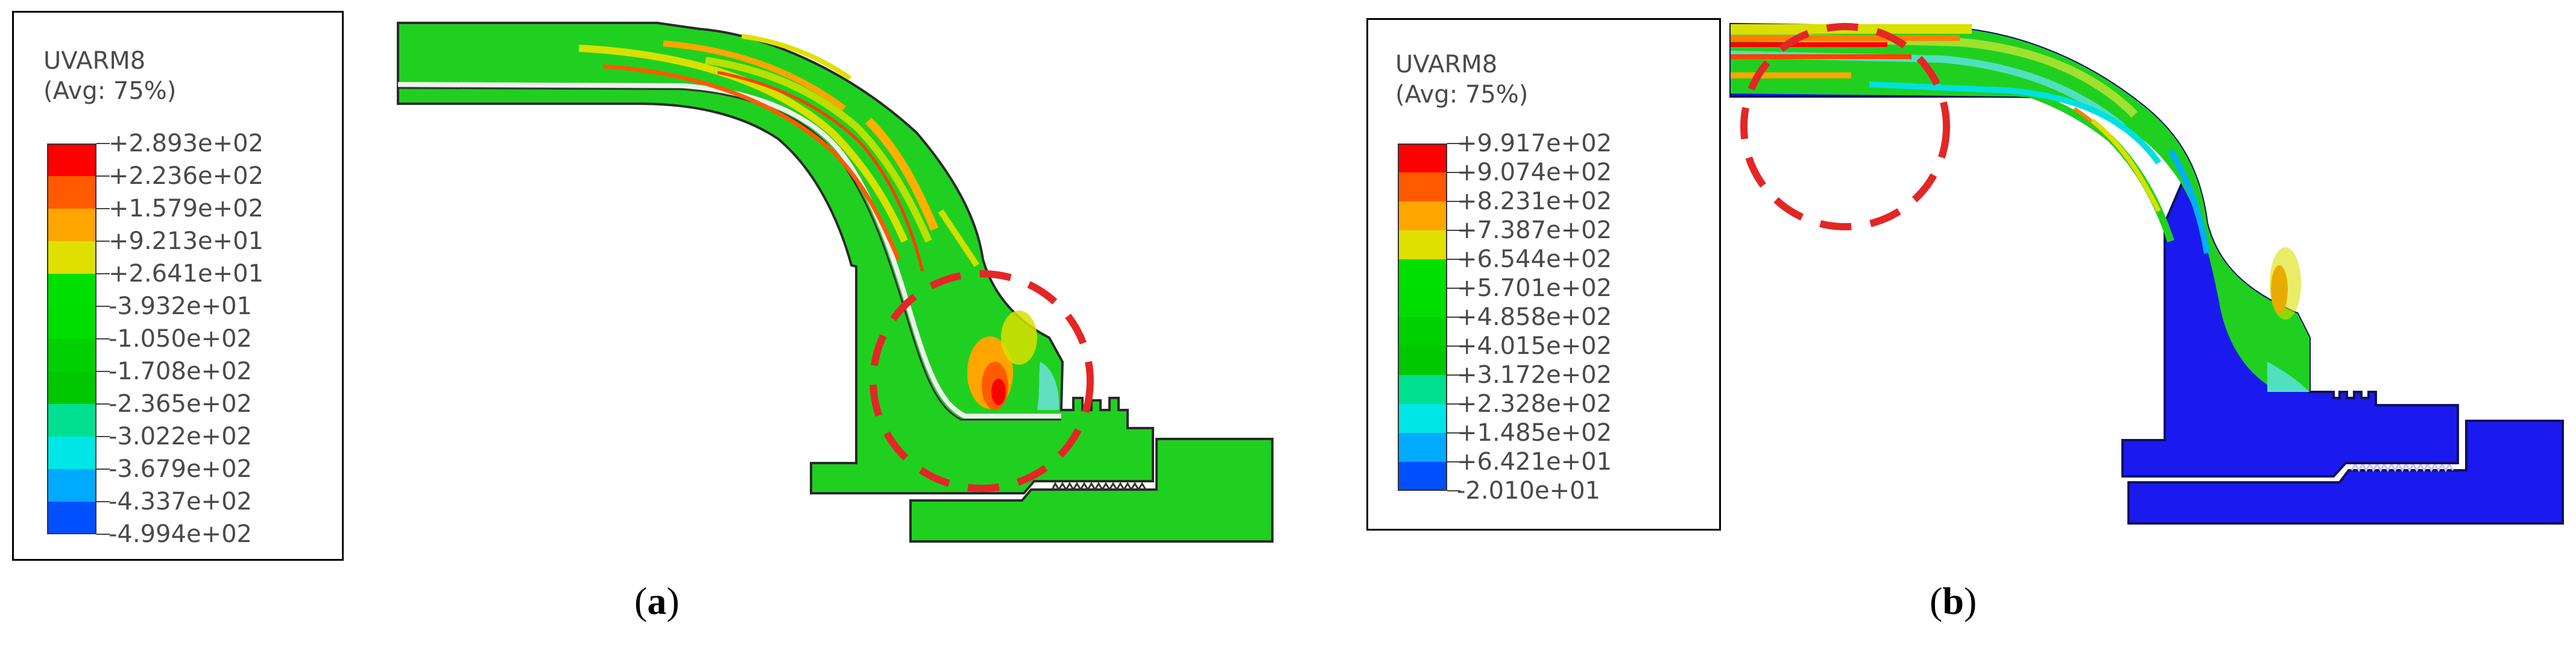 The width and height of the screenshot is (2576, 650). I want to click on legend-label: +3.172e+02, so click(1534, 375).